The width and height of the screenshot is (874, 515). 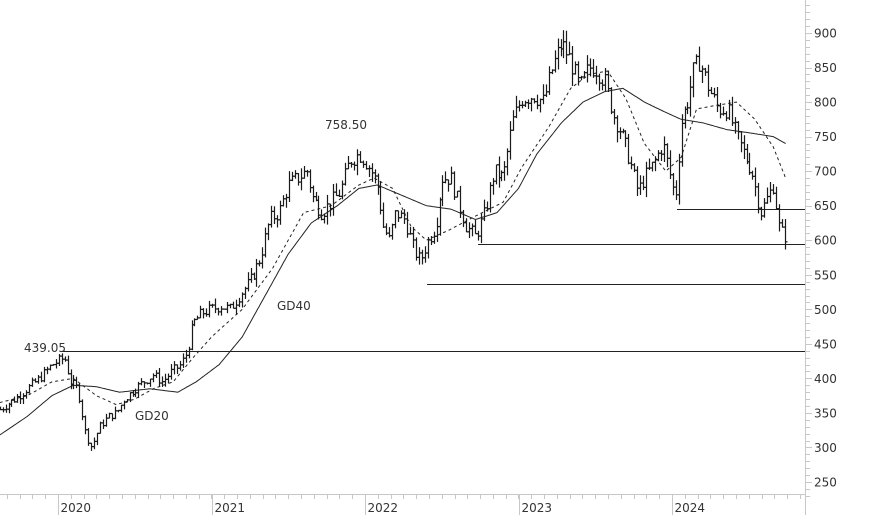 I want to click on y-tick-label: 900, so click(x=825, y=34).